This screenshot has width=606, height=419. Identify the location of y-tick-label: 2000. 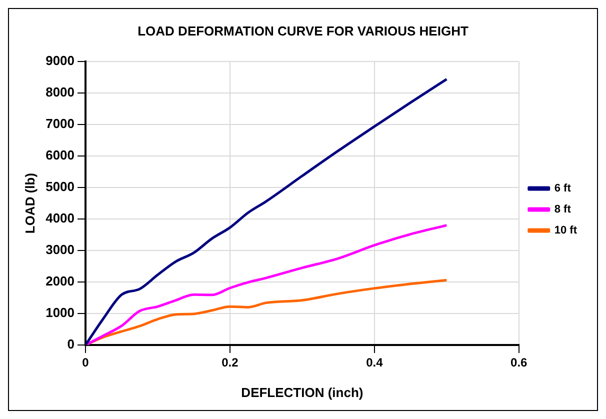
(60, 281).